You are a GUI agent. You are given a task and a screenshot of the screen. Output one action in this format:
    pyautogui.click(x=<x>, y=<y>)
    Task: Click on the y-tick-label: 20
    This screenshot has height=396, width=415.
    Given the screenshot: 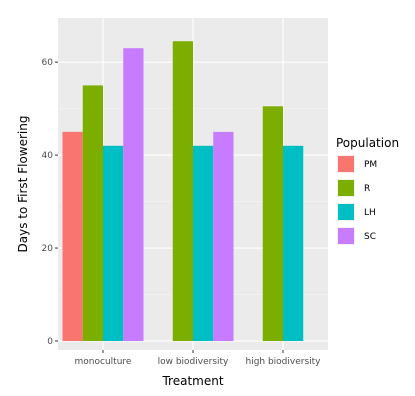 What is the action you would take?
    pyautogui.click(x=48, y=249)
    